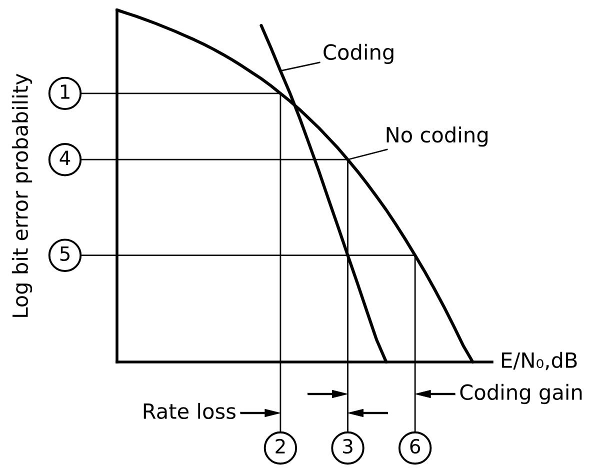 Image resolution: width=597 pixels, height=468 pixels. Describe the element at coordinates (280, 446) in the screenshot. I see `text: 2` at that location.